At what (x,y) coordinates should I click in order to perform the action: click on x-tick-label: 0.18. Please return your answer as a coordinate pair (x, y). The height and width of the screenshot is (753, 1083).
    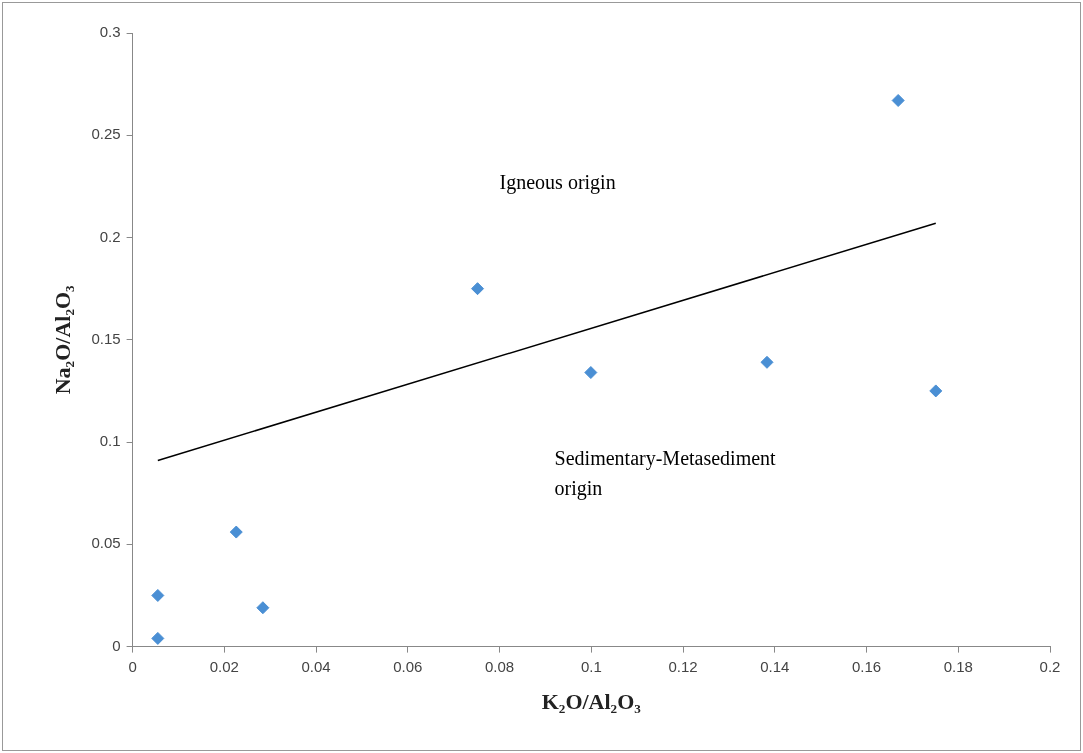
    Looking at the image, I should click on (958, 666).